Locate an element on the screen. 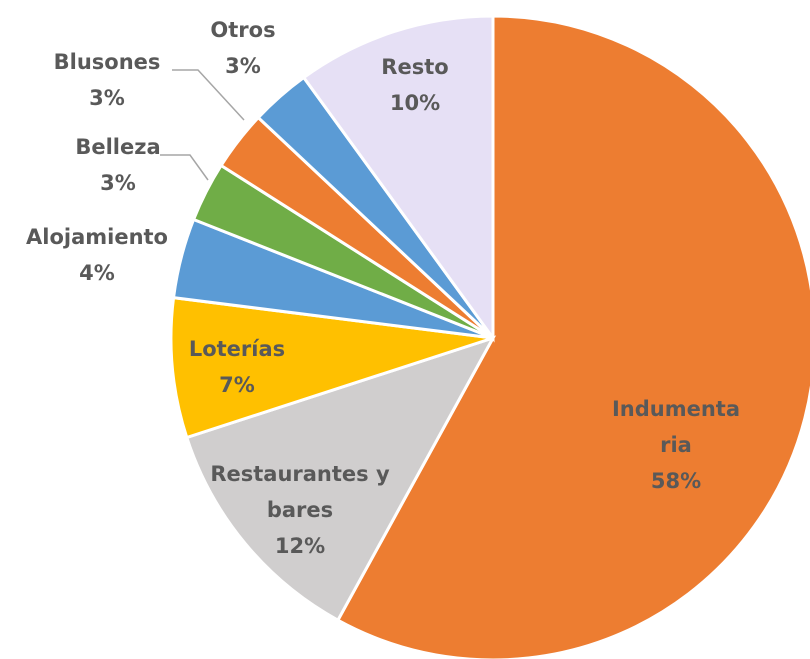  category-label: Blusones is located at coordinates (107, 62).